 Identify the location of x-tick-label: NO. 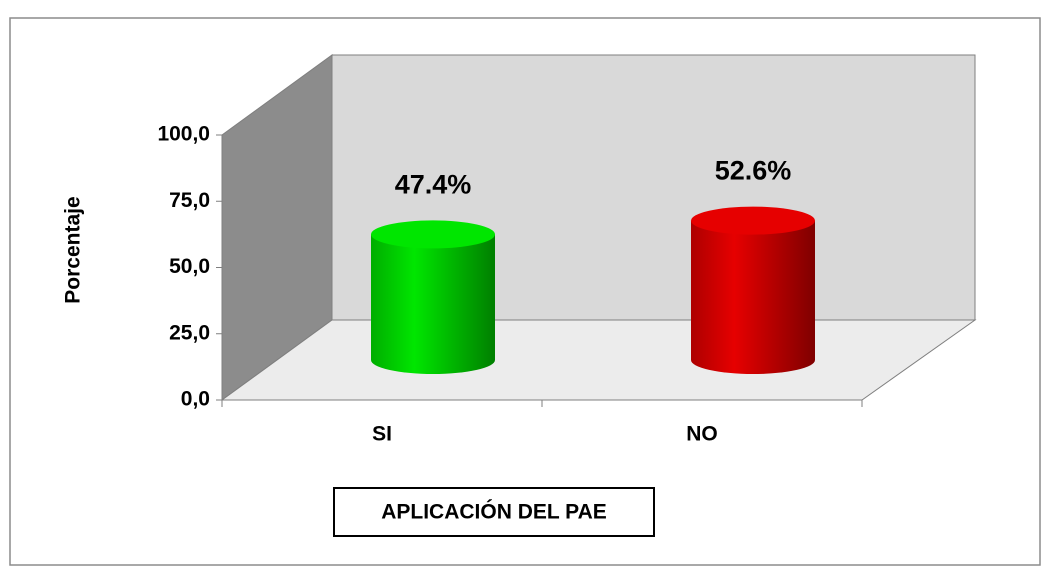
(702, 434).